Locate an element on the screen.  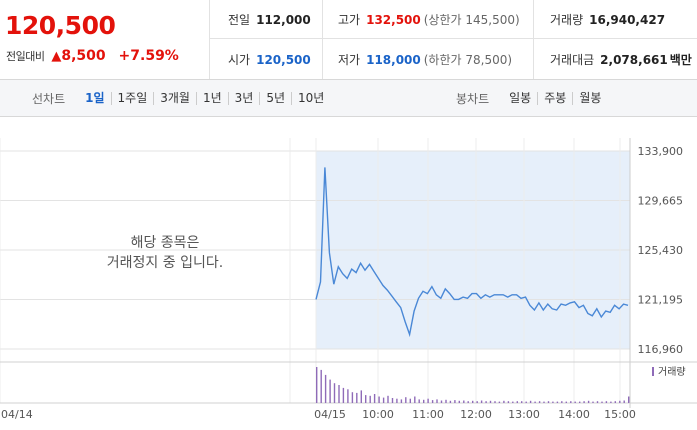
tab-period-5: 5년 is located at coordinates (275, 98).